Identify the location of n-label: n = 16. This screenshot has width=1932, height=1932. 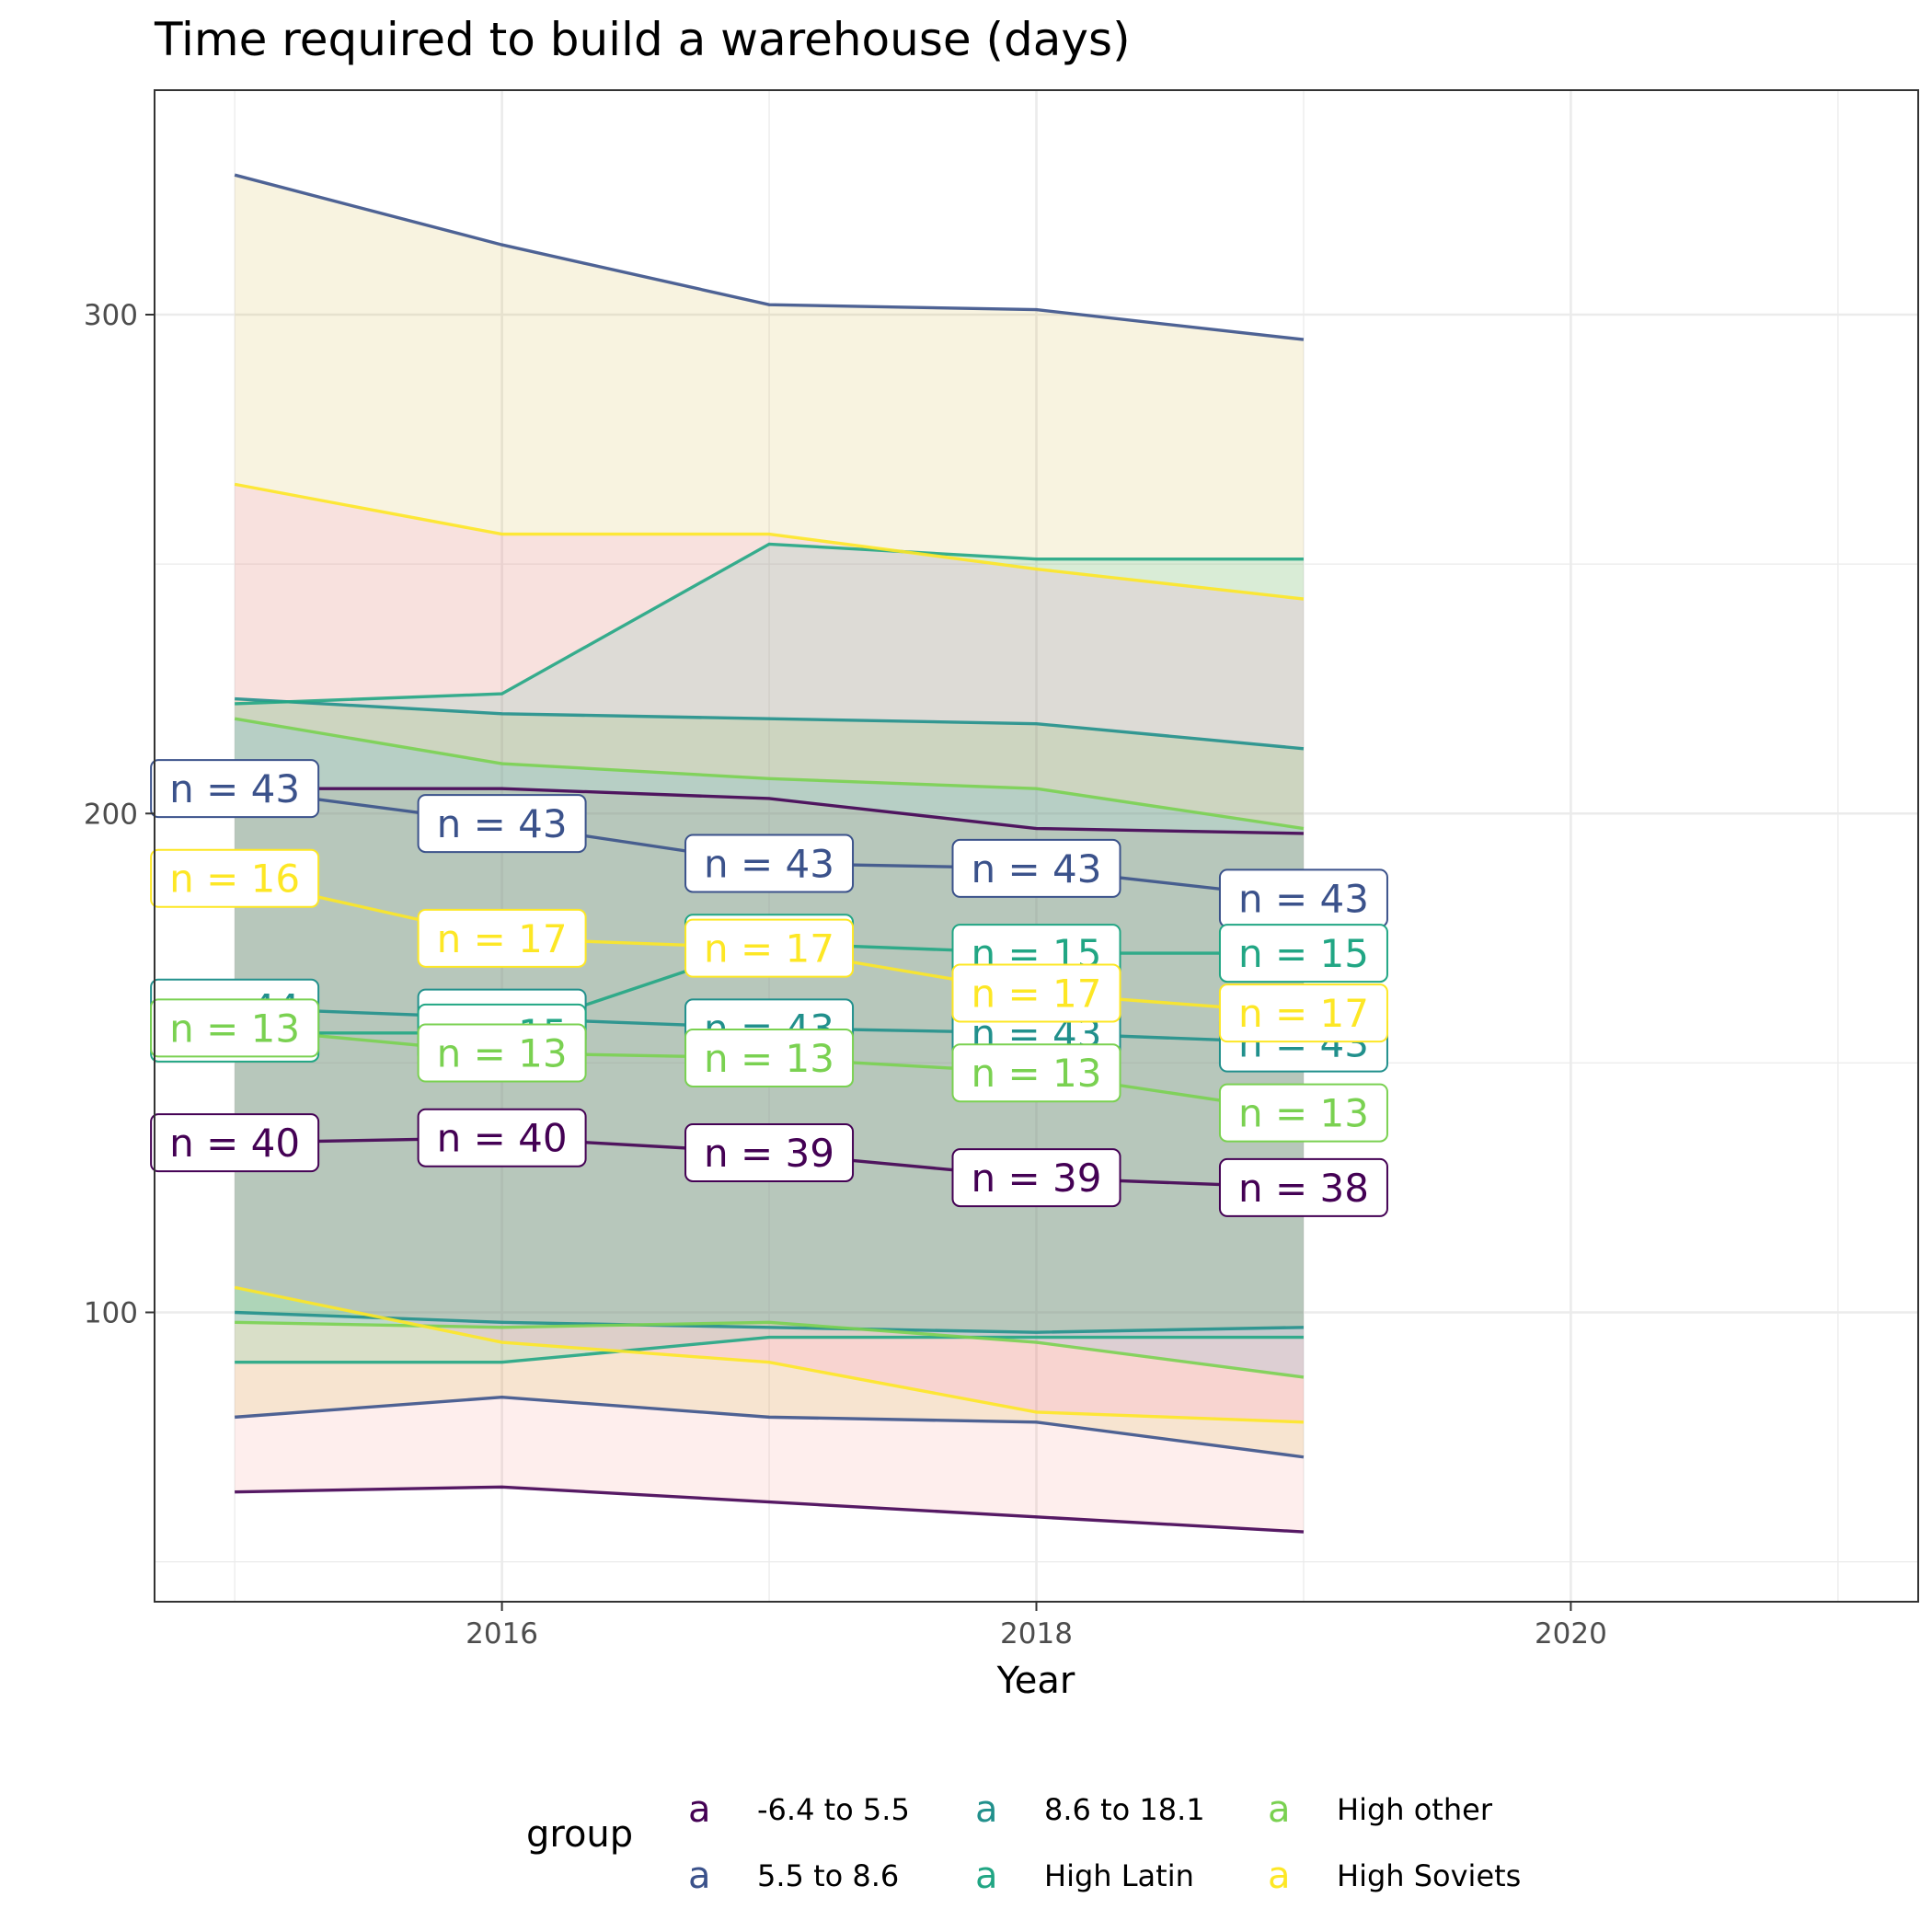
(234, 879).